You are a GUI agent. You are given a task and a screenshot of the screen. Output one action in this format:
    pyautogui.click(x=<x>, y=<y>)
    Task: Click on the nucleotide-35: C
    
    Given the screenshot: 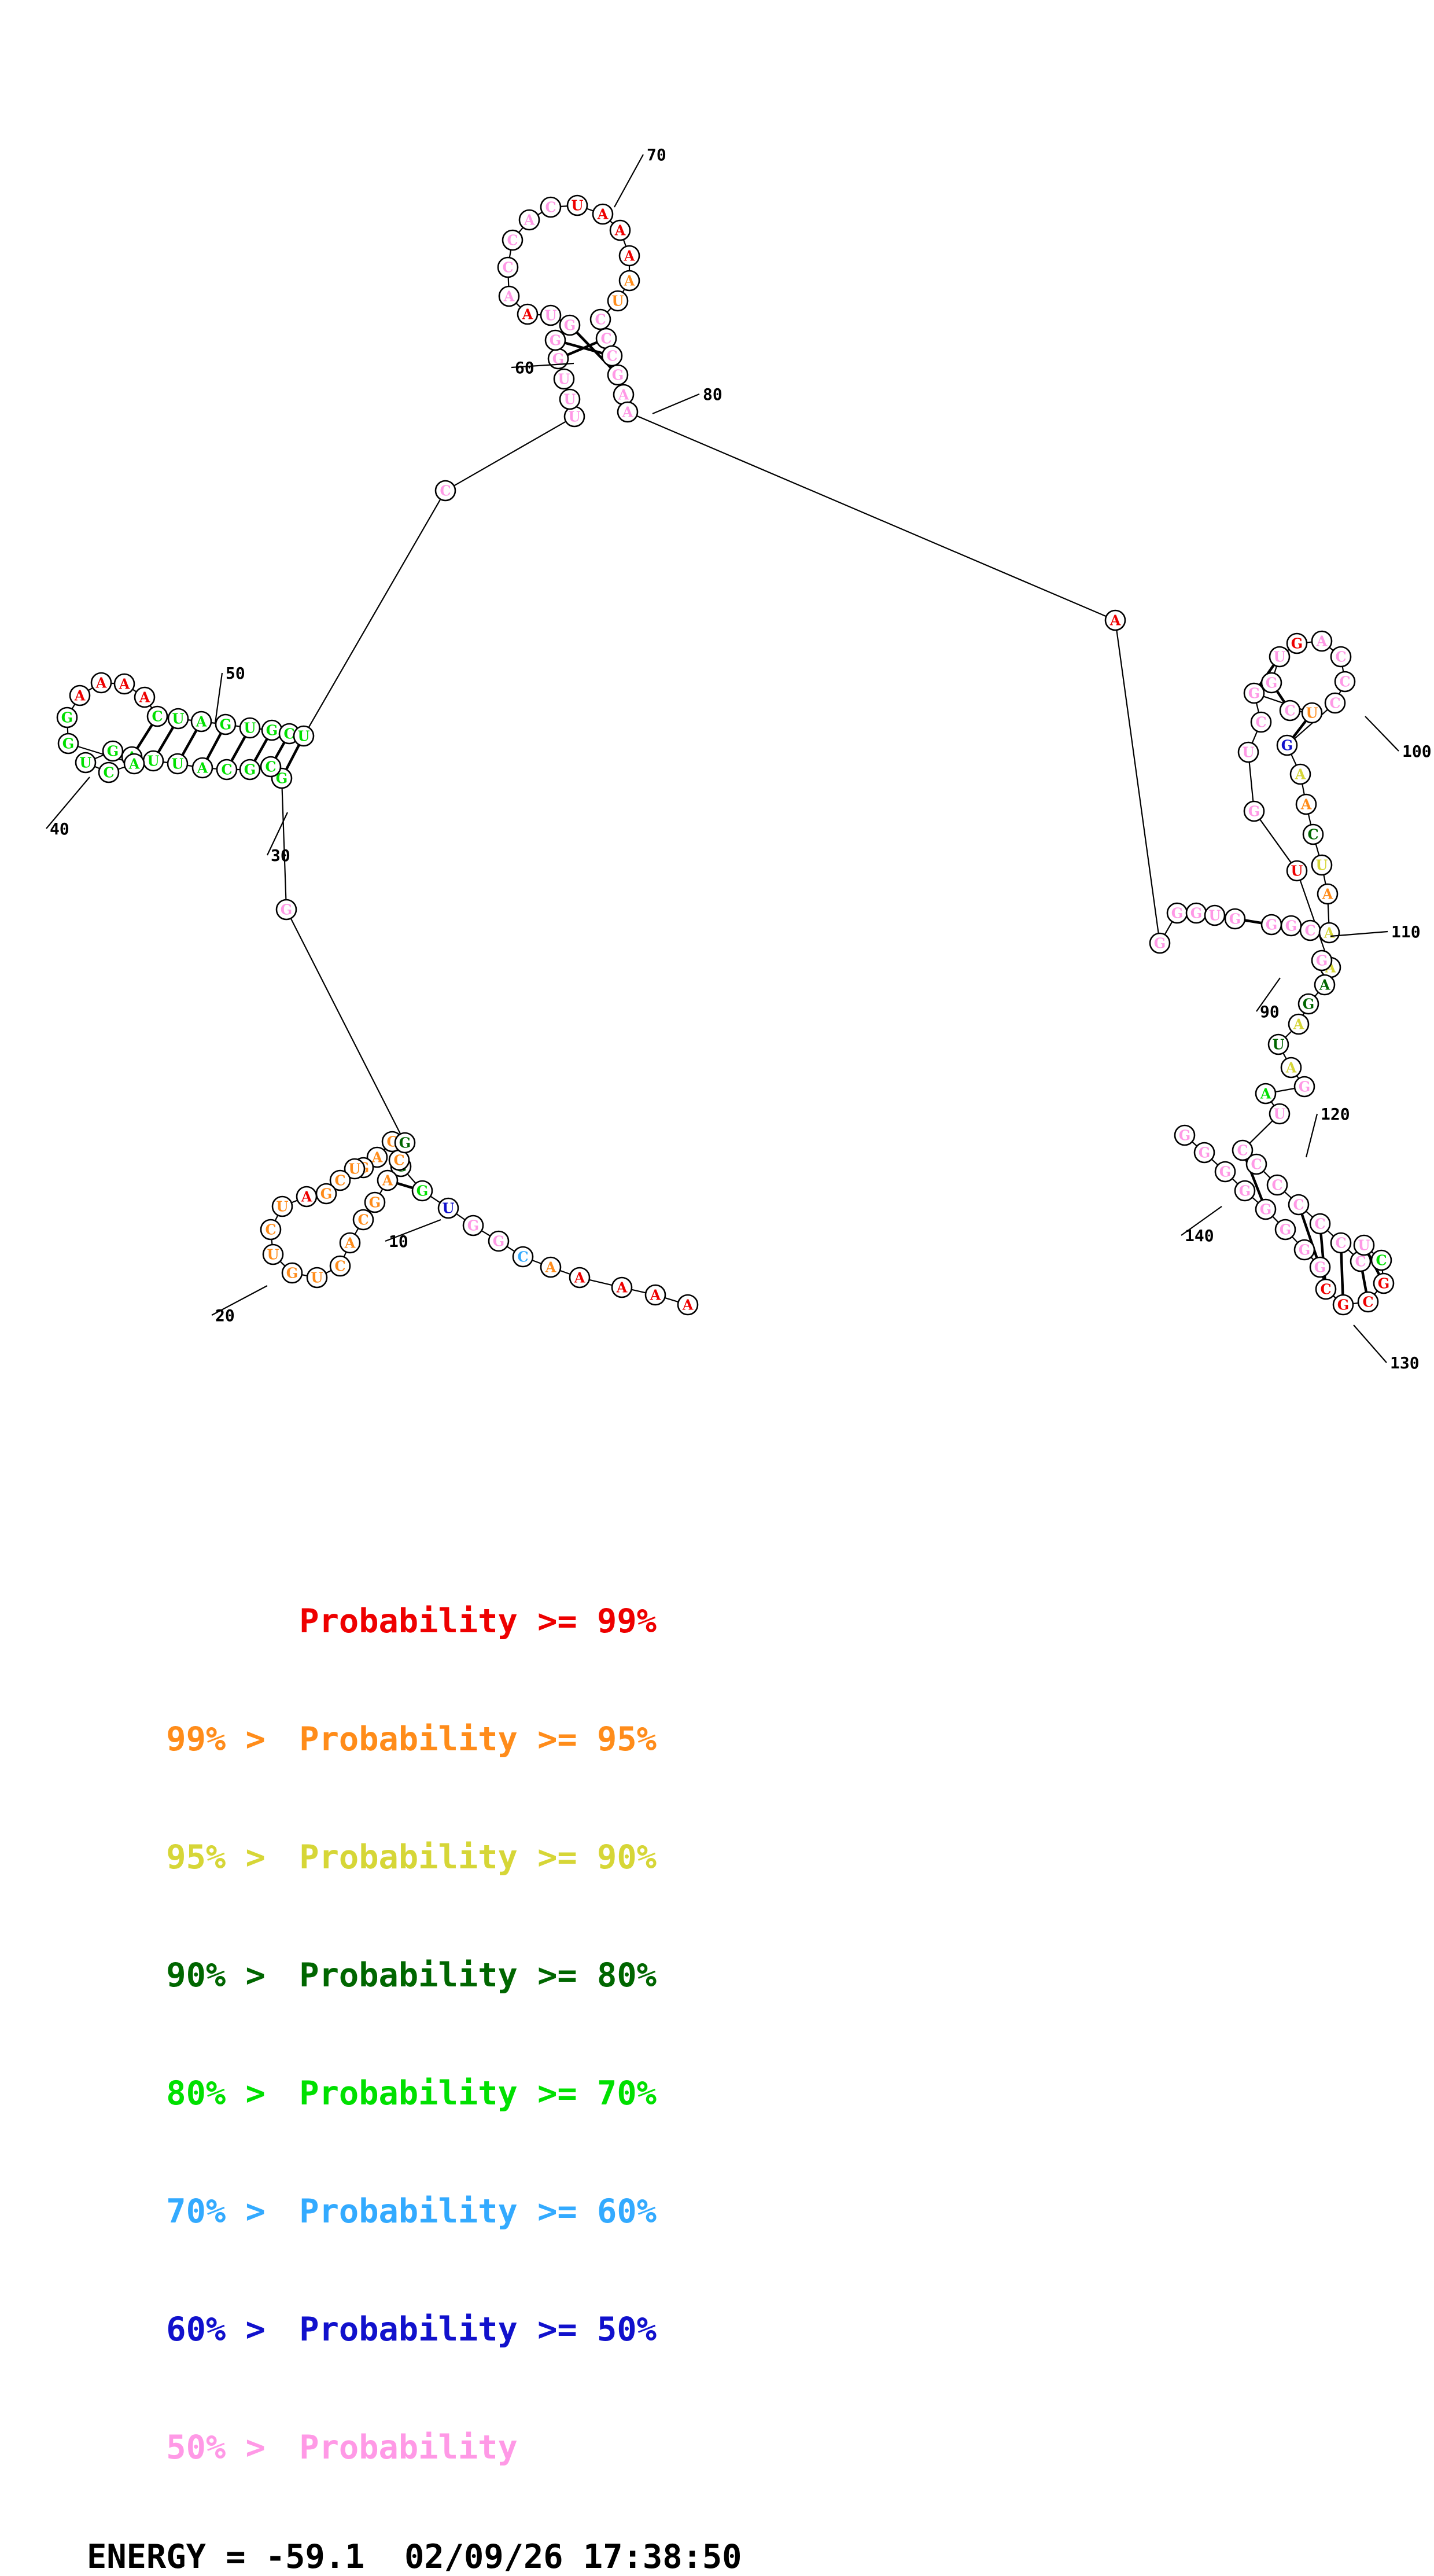 What is the action you would take?
    pyautogui.click(x=227, y=769)
    